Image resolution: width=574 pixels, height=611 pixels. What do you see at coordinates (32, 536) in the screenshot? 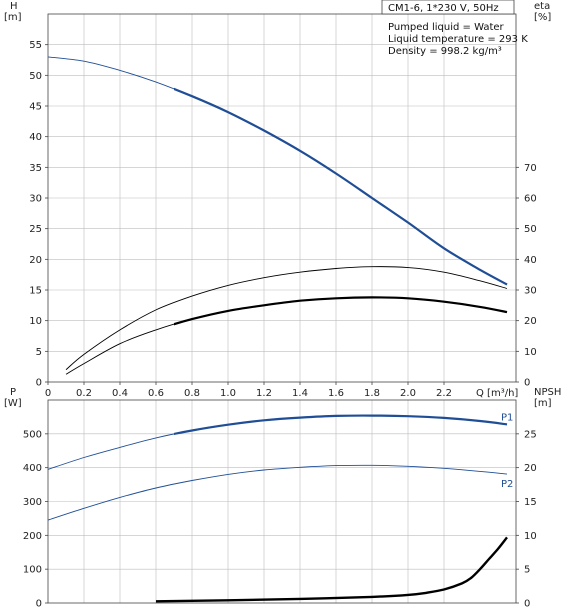
I see `y-left-tick-label: 200` at bounding box center [32, 536].